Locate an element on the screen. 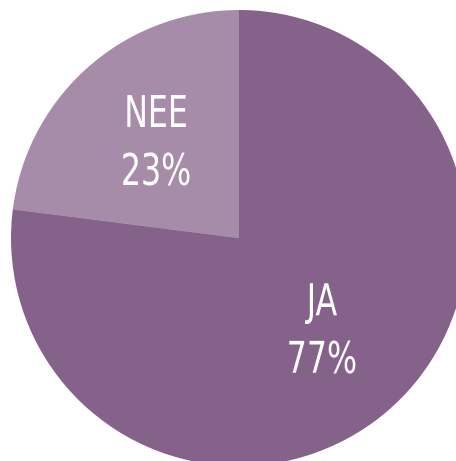  slice-value-label: 23% is located at coordinates (156, 171).